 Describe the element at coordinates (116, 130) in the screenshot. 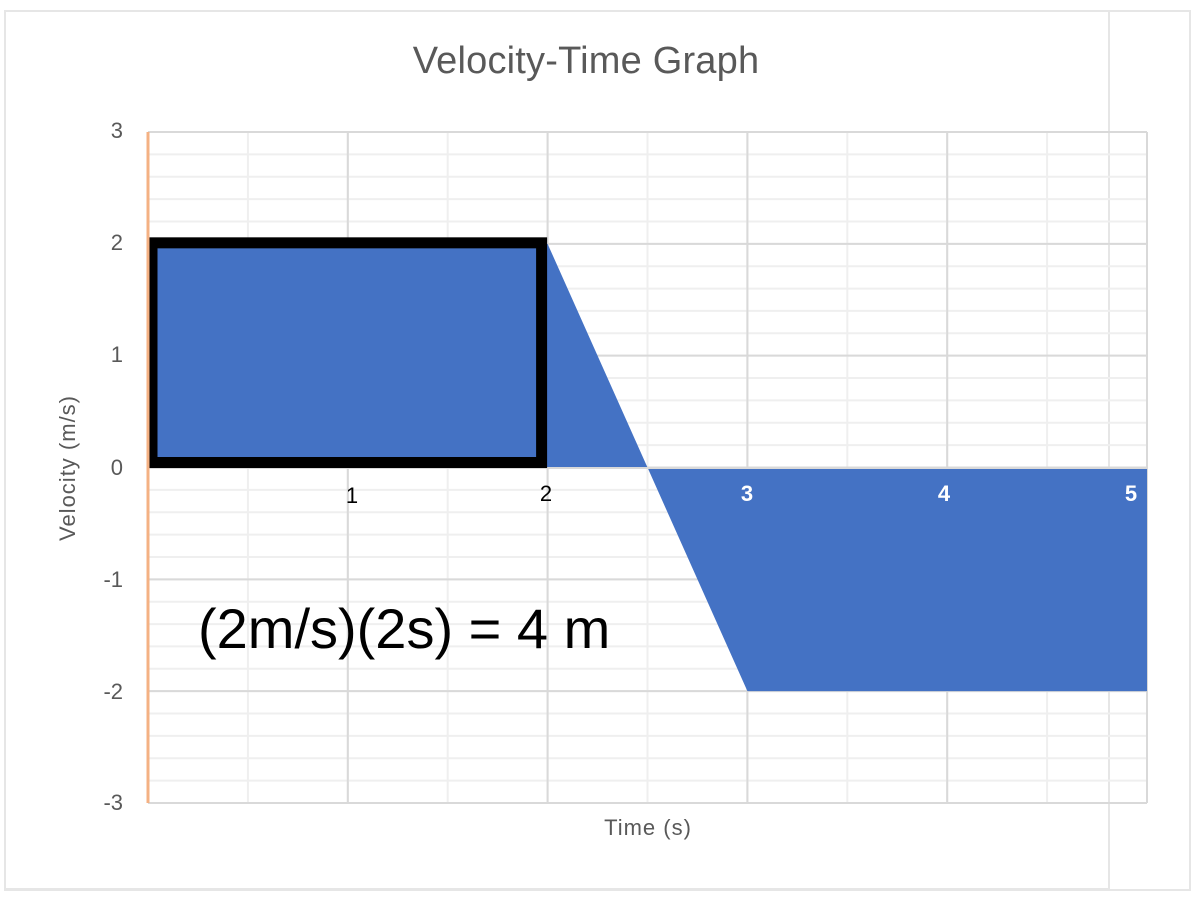

I see `y-tick-label: 3` at that location.